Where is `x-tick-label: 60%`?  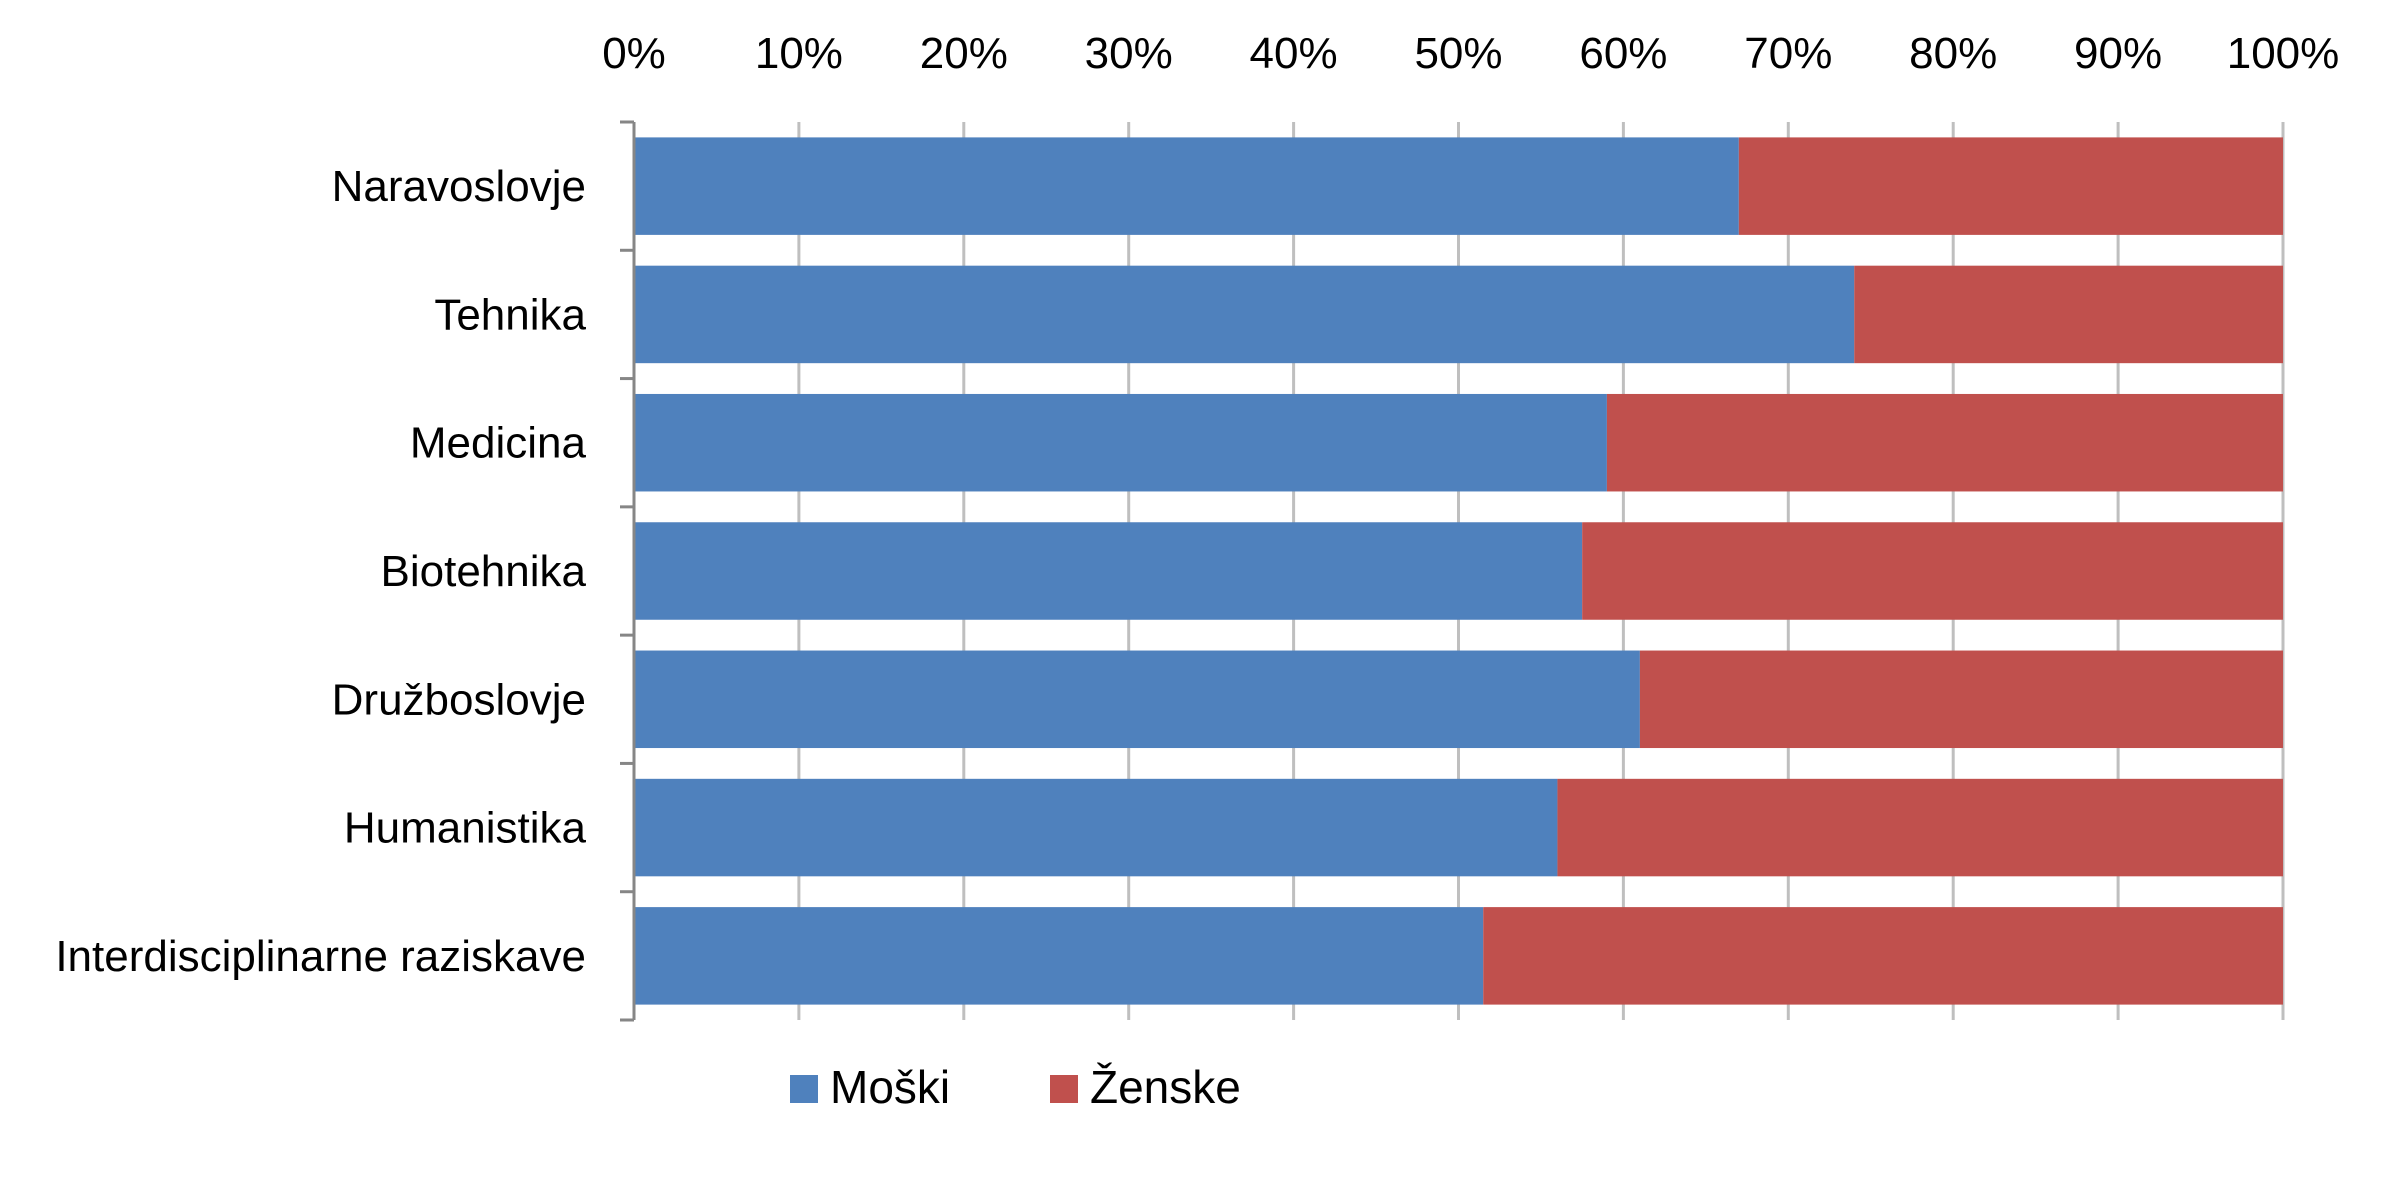 x-tick-label: 60% is located at coordinates (1623, 53).